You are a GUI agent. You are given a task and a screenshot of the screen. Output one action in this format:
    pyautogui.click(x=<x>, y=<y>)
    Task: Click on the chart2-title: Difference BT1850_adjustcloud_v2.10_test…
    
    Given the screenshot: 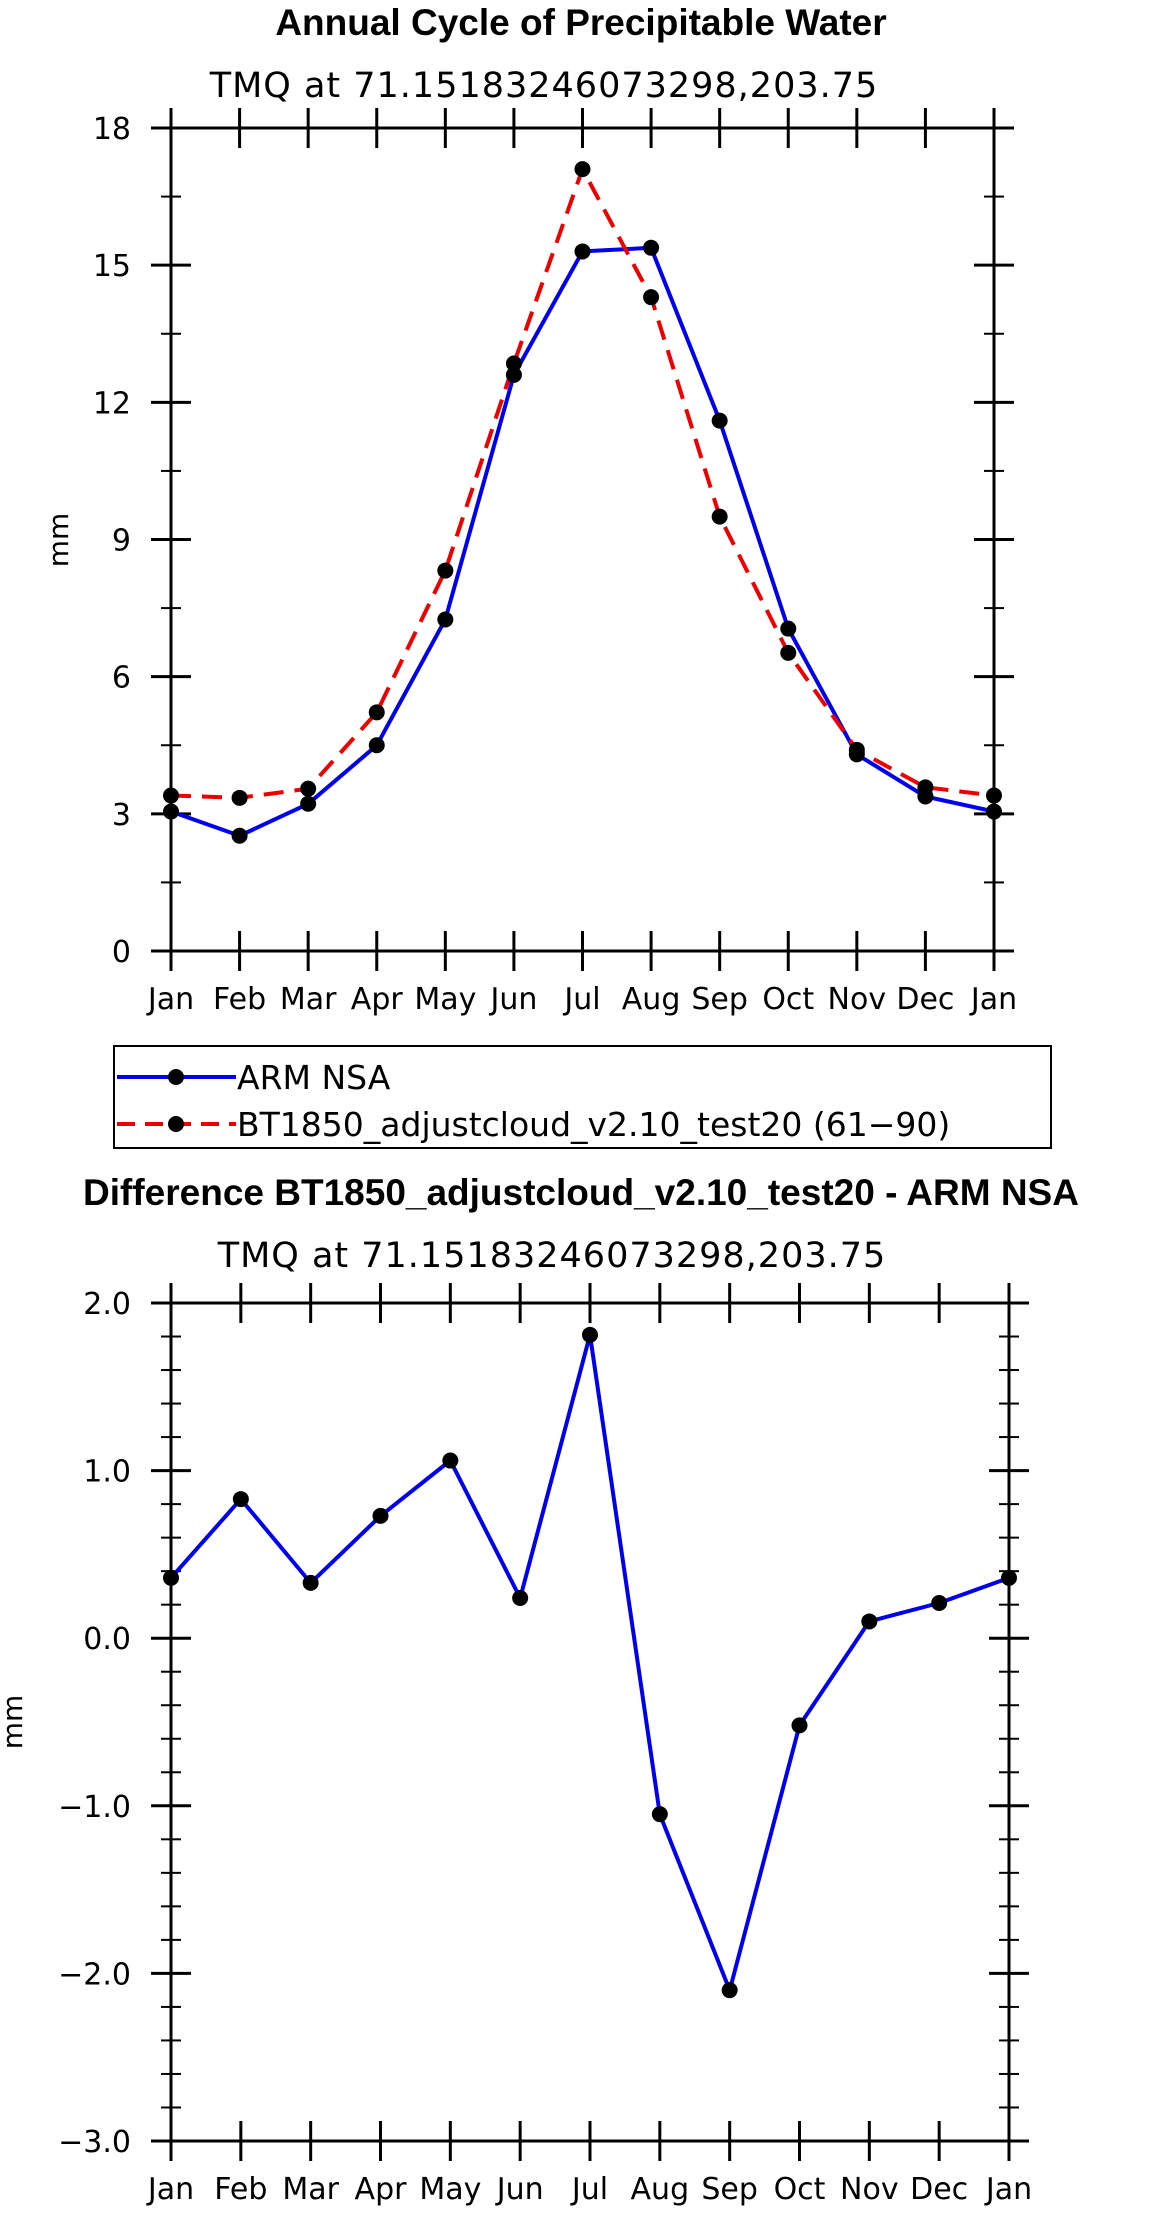 What is the action you would take?
    pyautogui.click(x=581, y=1192)
    